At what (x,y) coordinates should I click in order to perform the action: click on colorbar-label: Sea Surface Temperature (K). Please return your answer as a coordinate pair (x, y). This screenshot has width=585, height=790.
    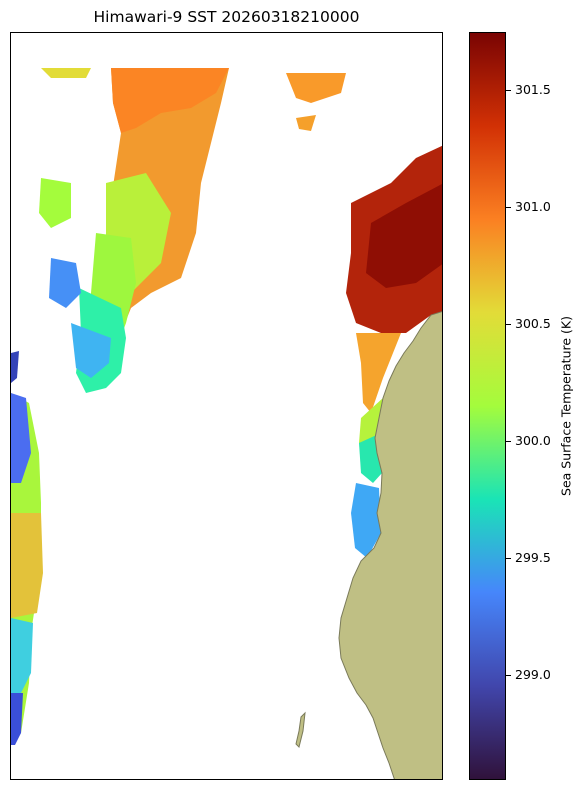
    Looking at the image, I should click on (566, 406).